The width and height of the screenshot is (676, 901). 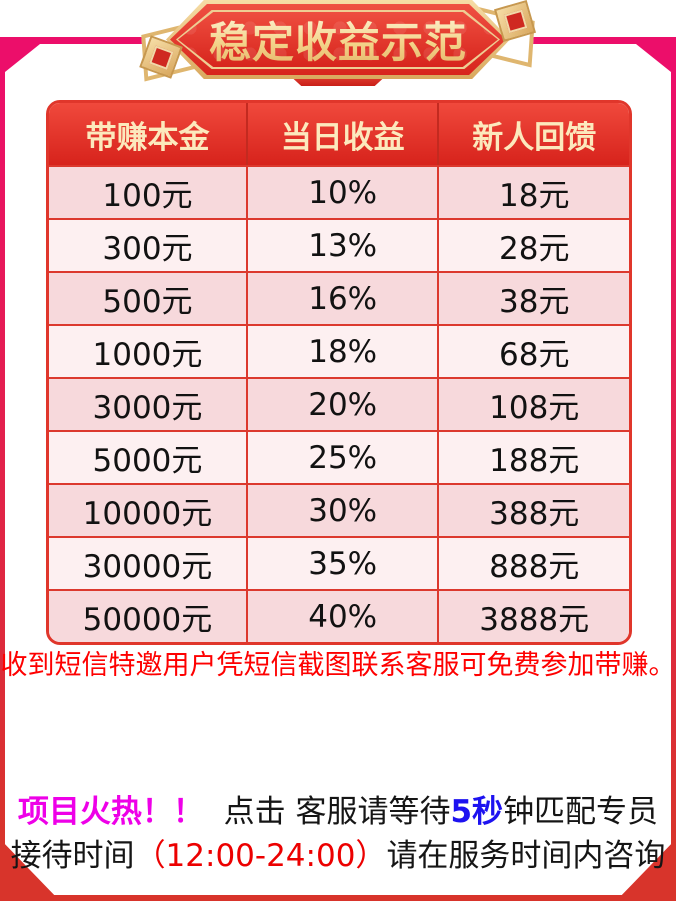 I want to click on frame-left-edge, so click(x=2, y=457).